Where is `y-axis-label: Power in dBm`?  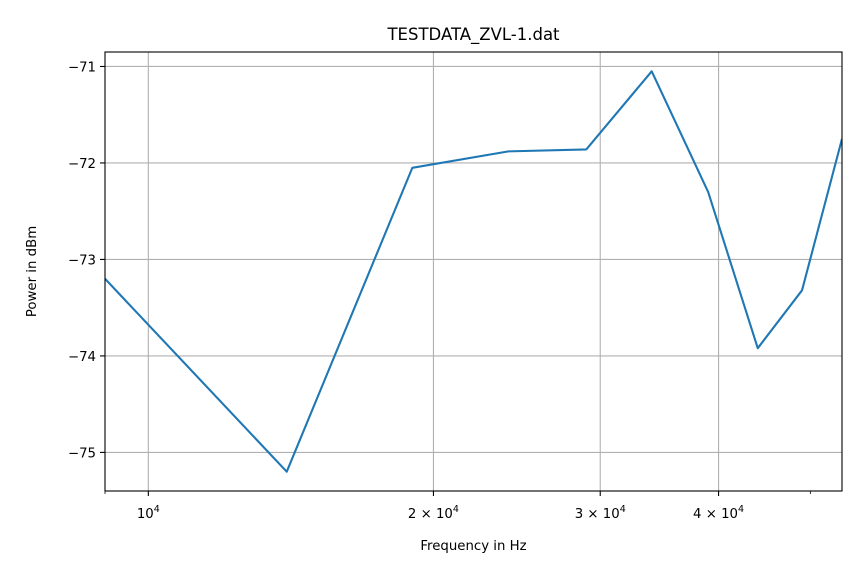
y-axis-label: Power in dBm is located at coordinates (32, 271).